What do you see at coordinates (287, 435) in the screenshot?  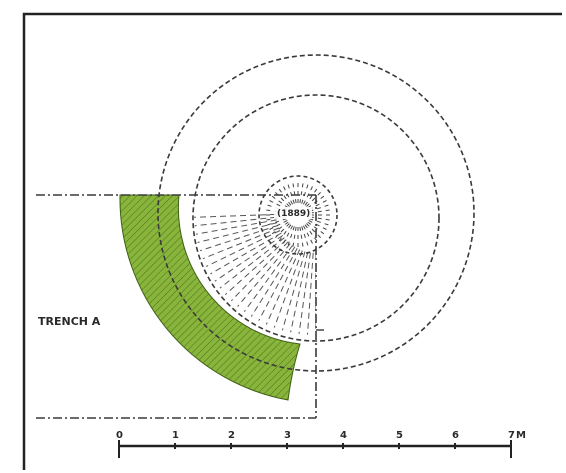 I see `scale-tick-label: 3` at bounding box center [287, 435].